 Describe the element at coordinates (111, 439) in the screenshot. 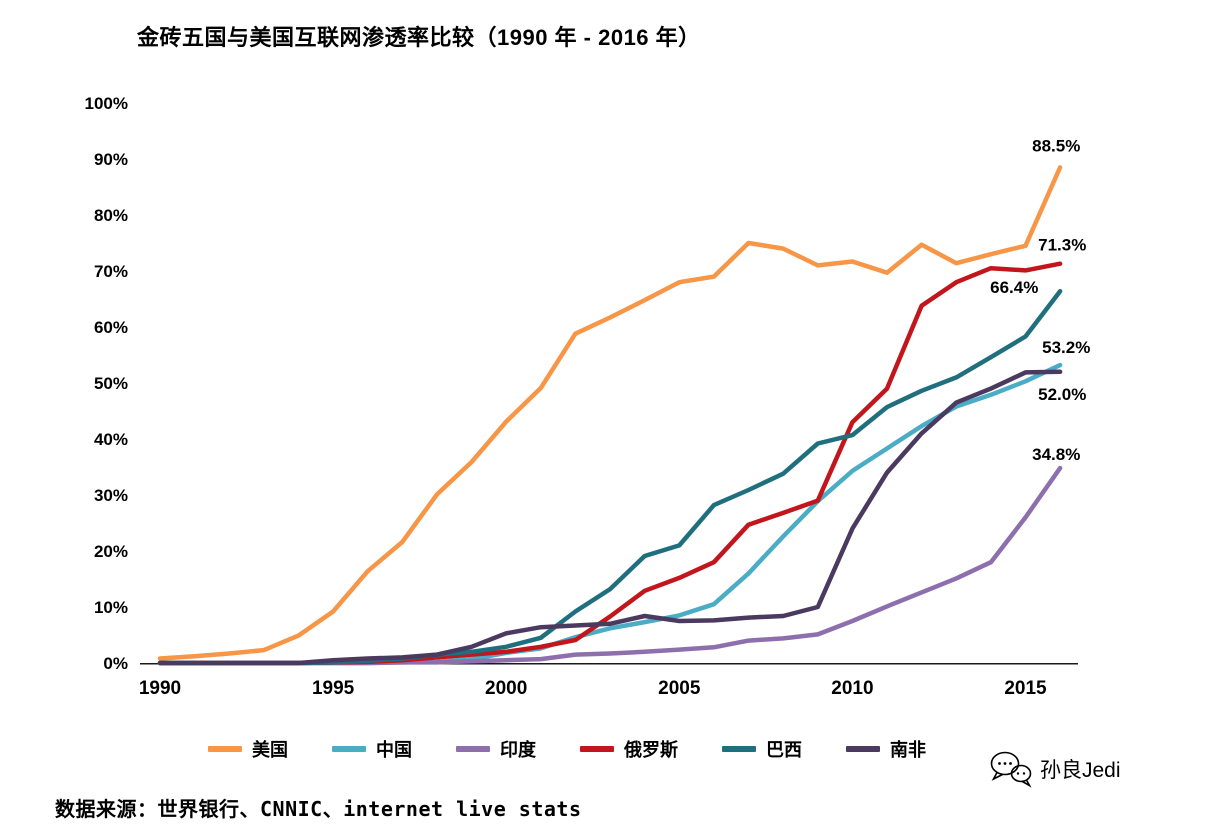

I see `y-tick-label: 40%` at that location.